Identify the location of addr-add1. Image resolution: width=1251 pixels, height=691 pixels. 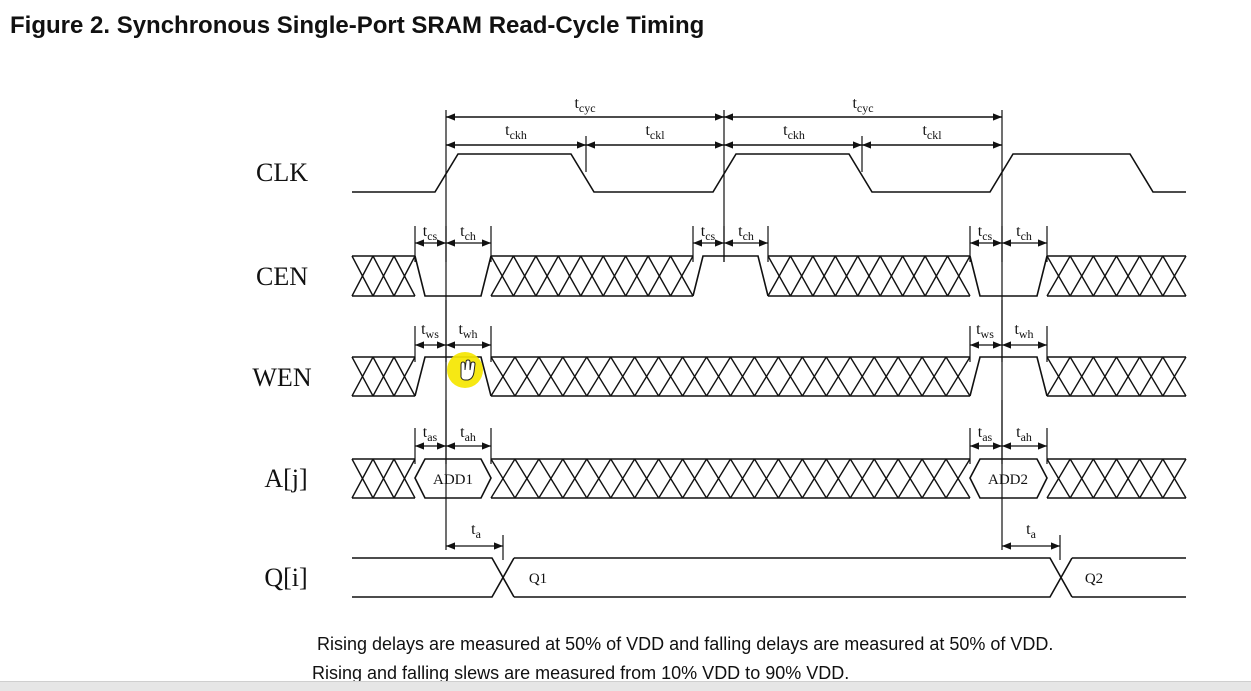
(453, 478).